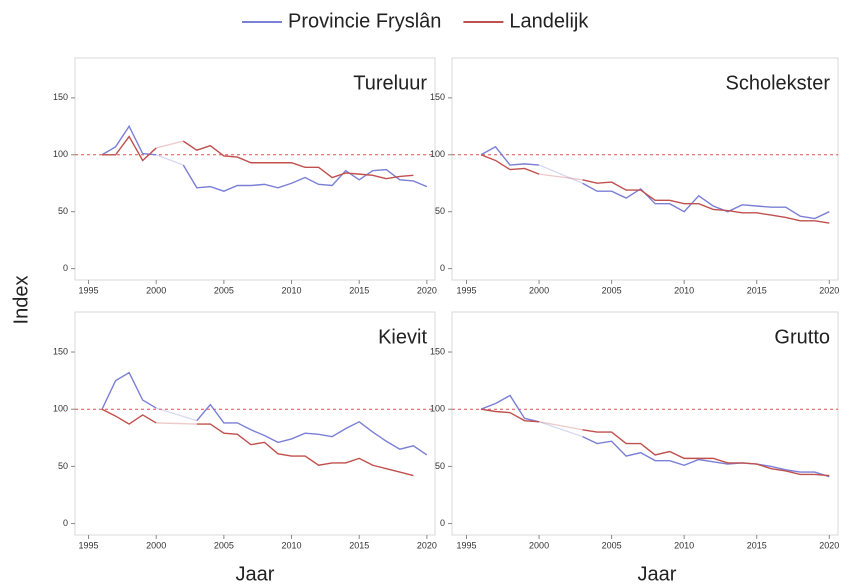 The width and height of the screenshot is (843, 587). Describe the element at coordinates (364, 21) in the screenshot. I see `legend-label: Provincie Fryslân` at that location.